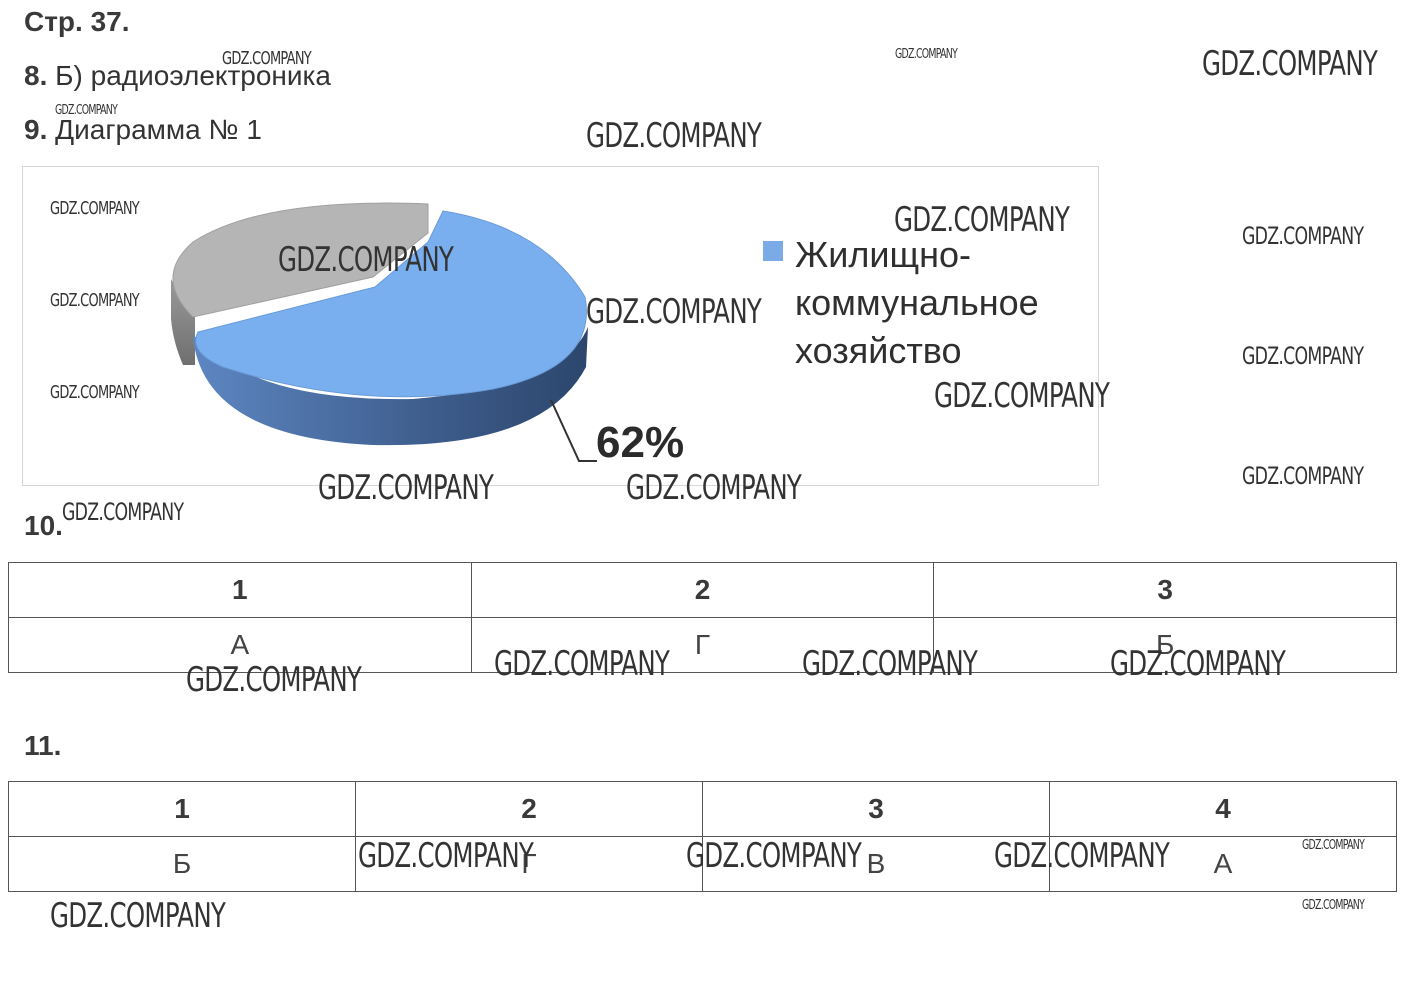  I want to click on task-9-caption: Диаграмма № 1, so click(158, 129).